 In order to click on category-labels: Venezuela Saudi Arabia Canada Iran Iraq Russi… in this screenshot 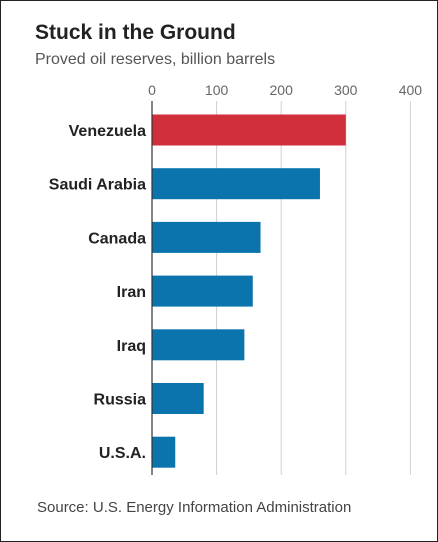, I will do `click(97, 292)`.